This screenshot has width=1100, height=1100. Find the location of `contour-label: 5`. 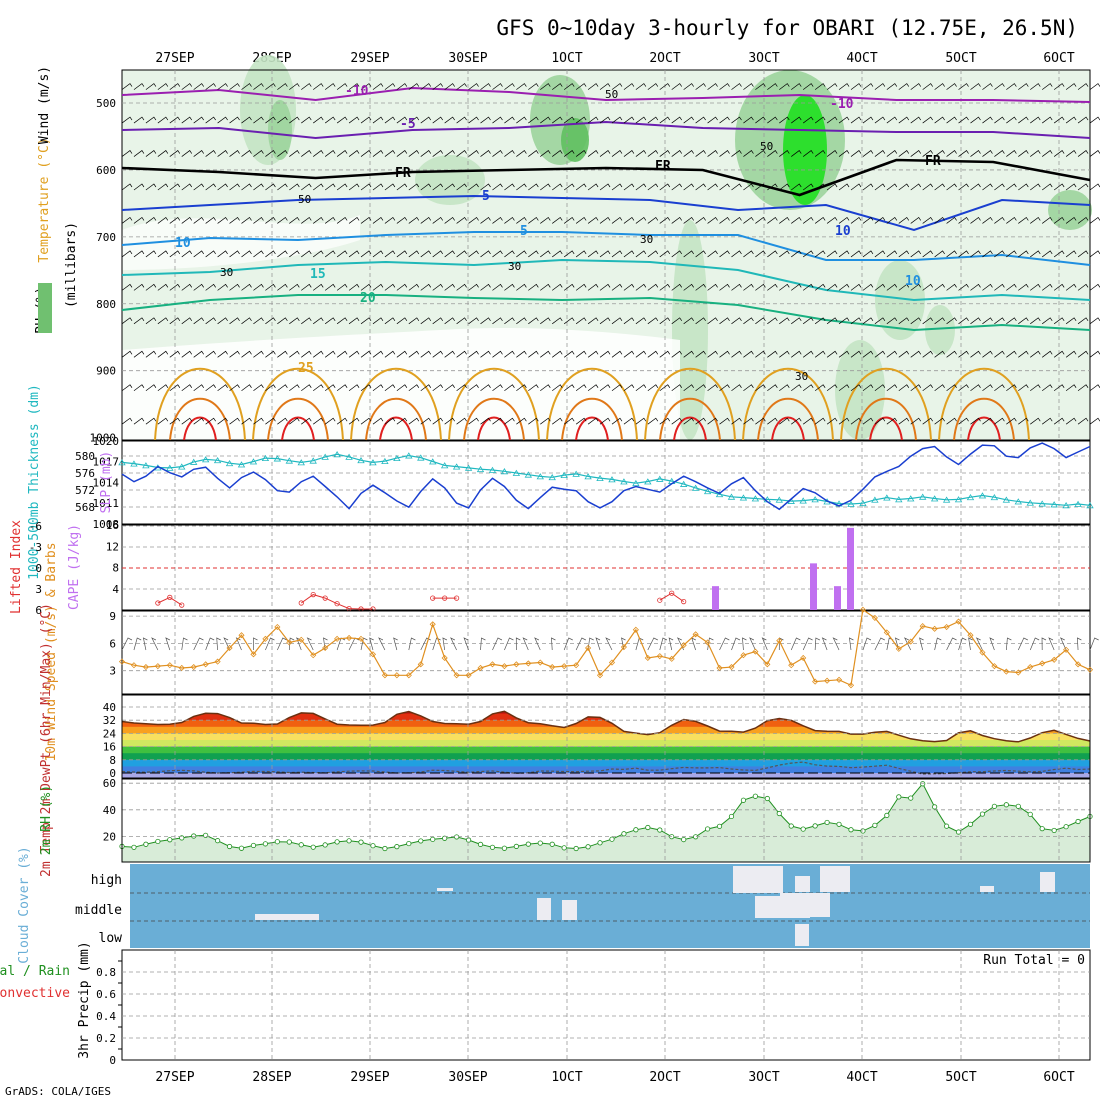

contour-label: 5 is located at coordinates (524, 231).